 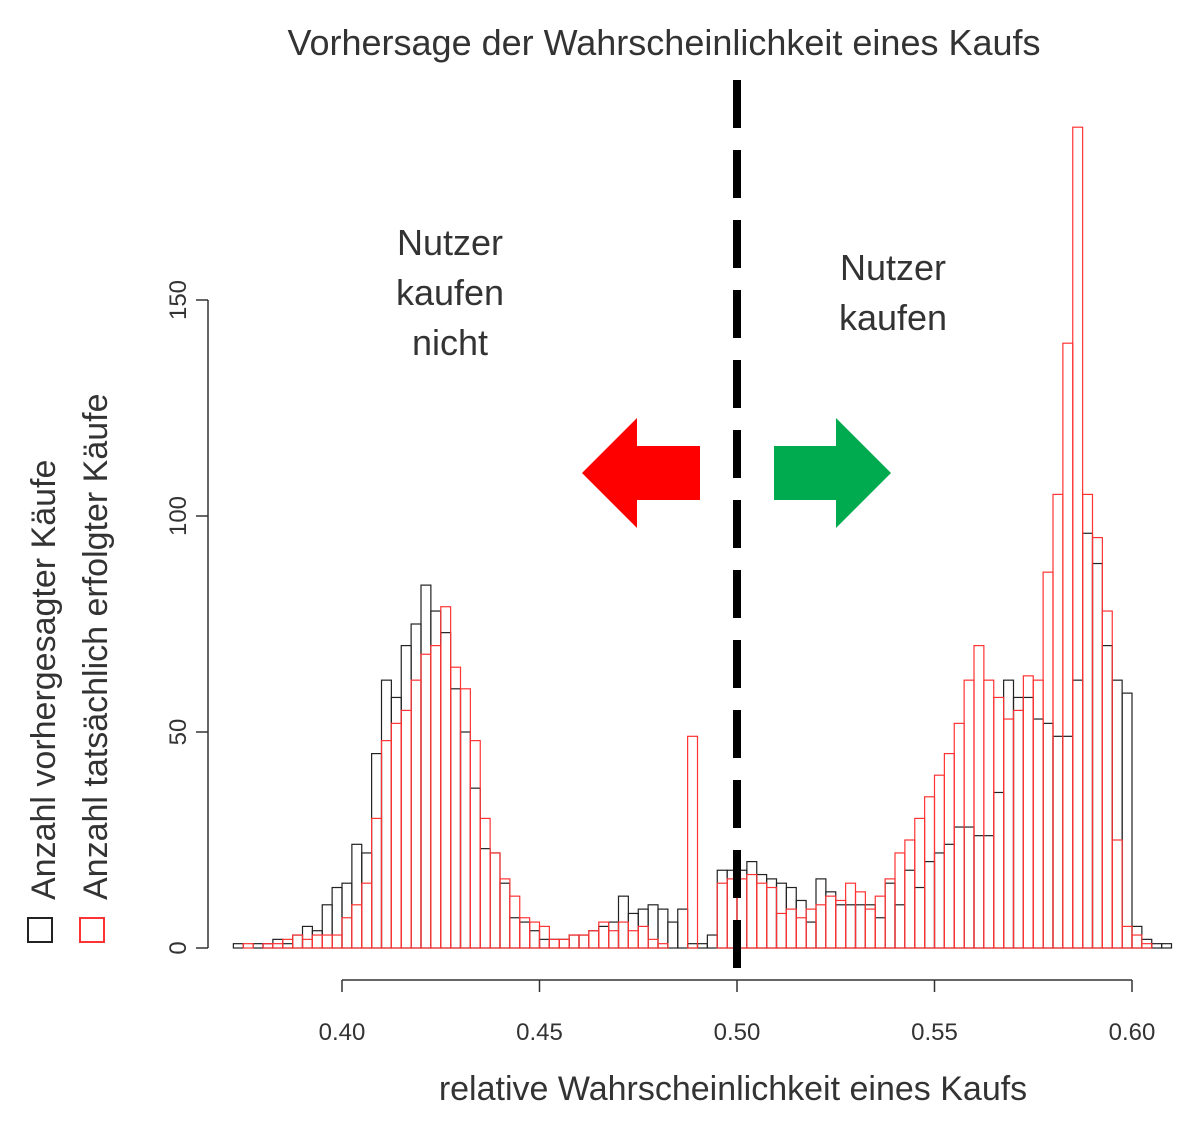 I want to click on x-tick-label: 0.60, so click(x=1132, y=1032).